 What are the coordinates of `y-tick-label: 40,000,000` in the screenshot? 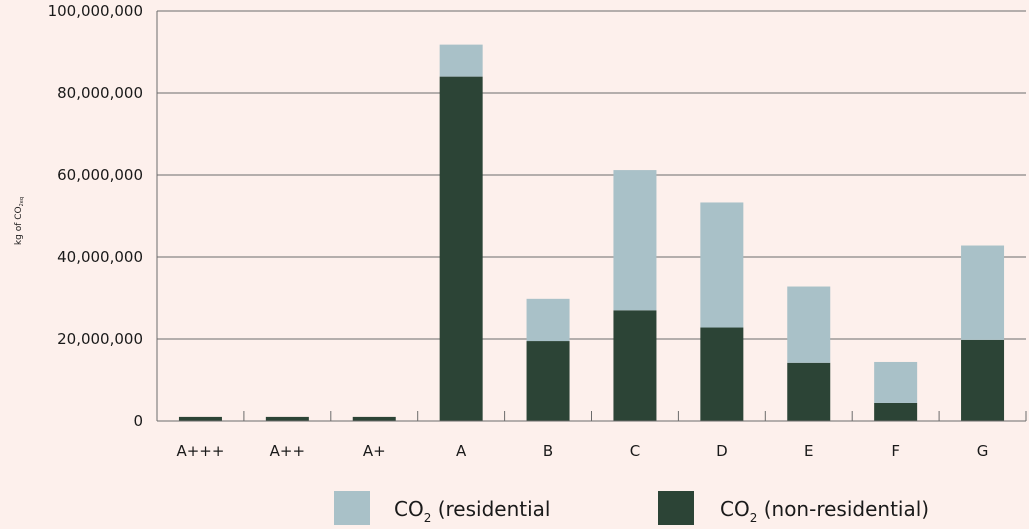 It's located at (100, 257).